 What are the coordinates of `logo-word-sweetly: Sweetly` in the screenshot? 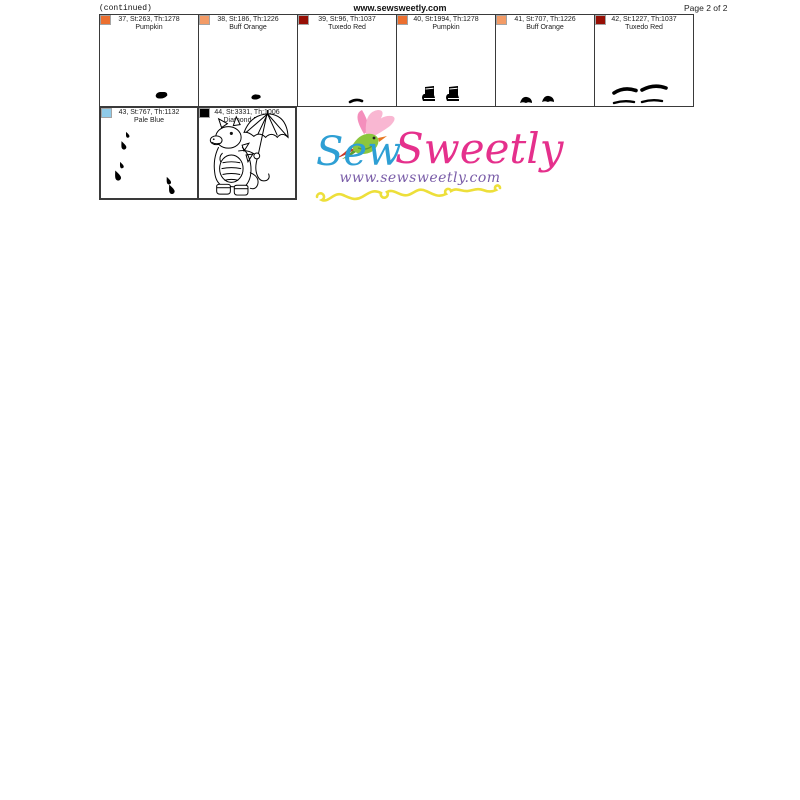 It's located at (479, 148).